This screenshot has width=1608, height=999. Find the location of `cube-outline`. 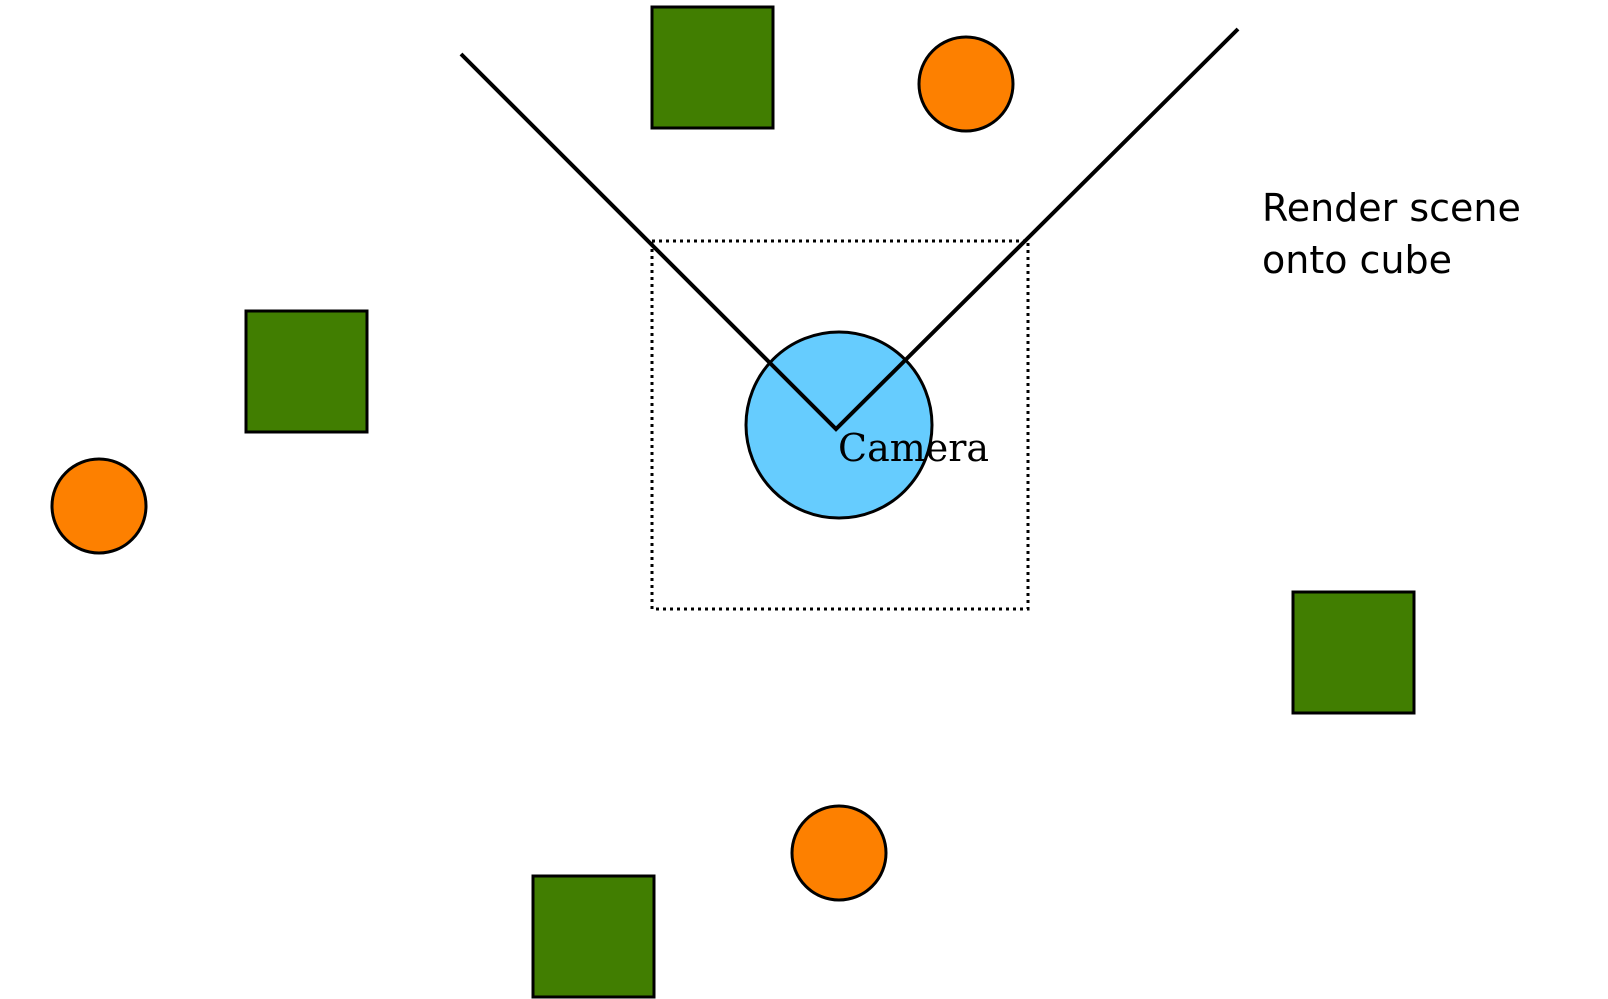

cube-outline is located at coordinates (840, 425).